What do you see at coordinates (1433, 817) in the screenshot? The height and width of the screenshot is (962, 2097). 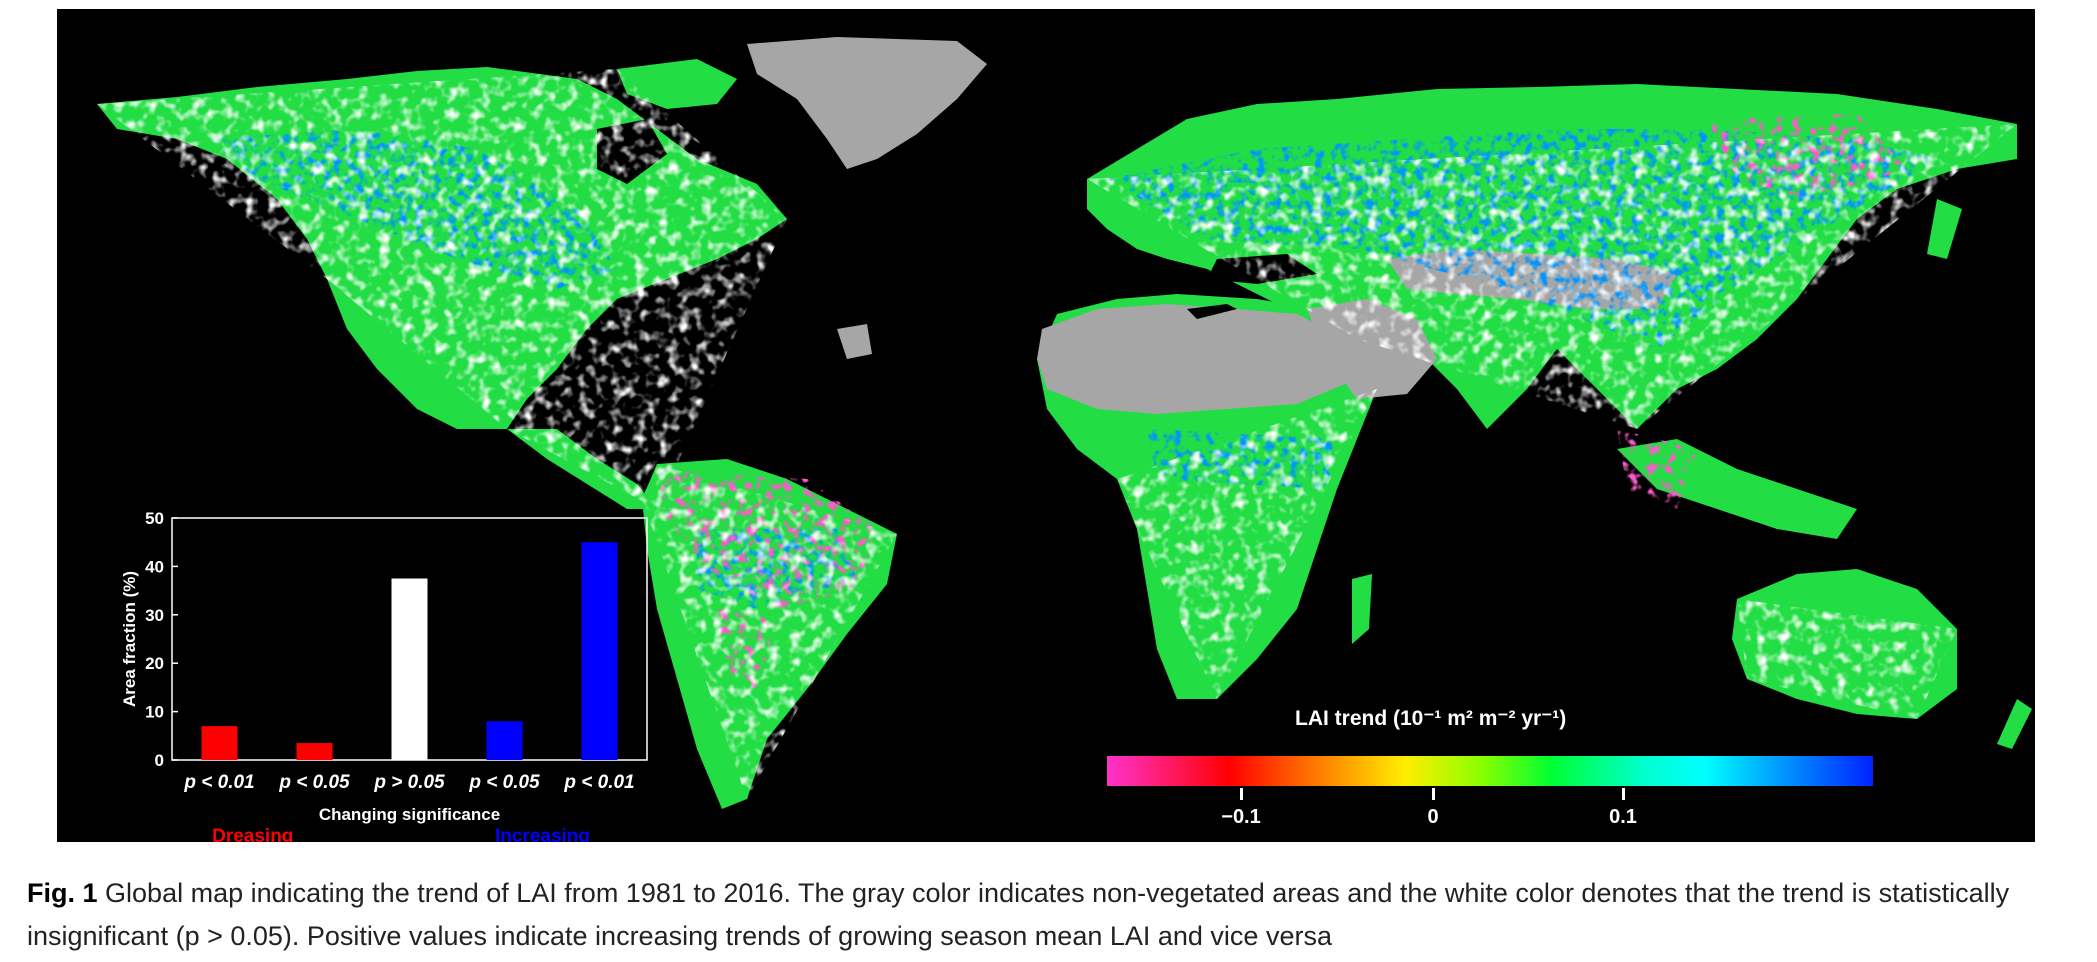 I see `colorbar-tick-label: 0` at bounding box center [1433, 817].